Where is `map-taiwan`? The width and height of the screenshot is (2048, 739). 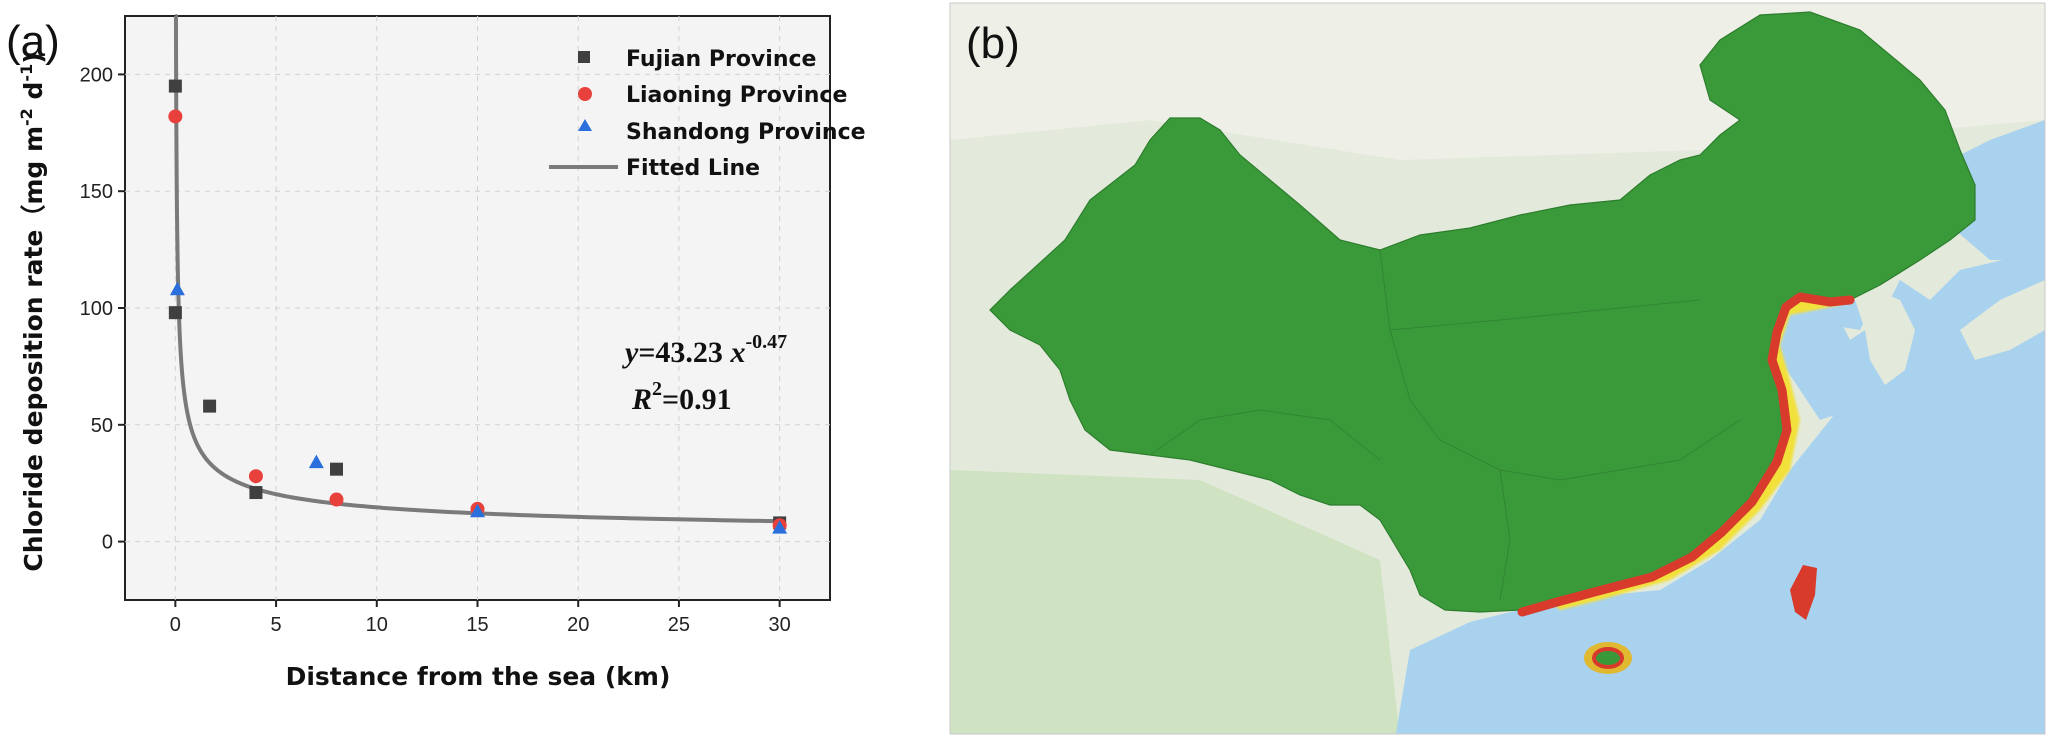 map-taiwan is located at coordinates (1803, 592).